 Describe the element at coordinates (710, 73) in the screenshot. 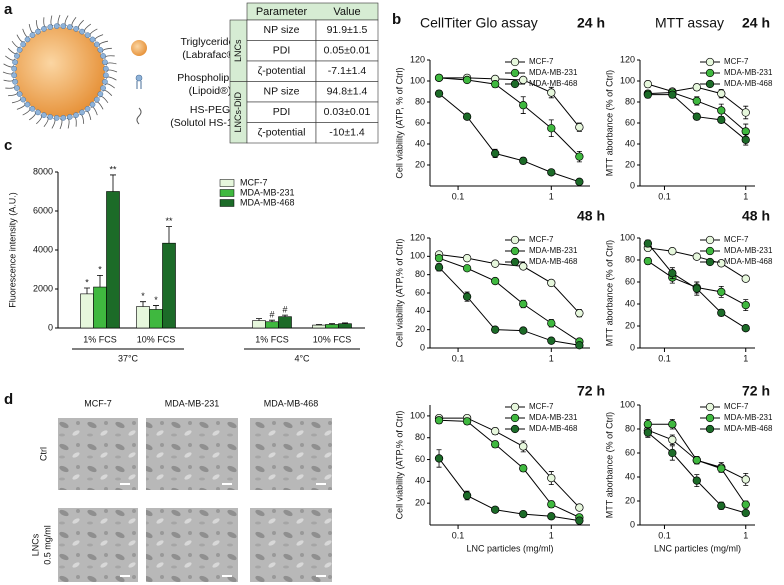

I see `legend-marker` at that location.